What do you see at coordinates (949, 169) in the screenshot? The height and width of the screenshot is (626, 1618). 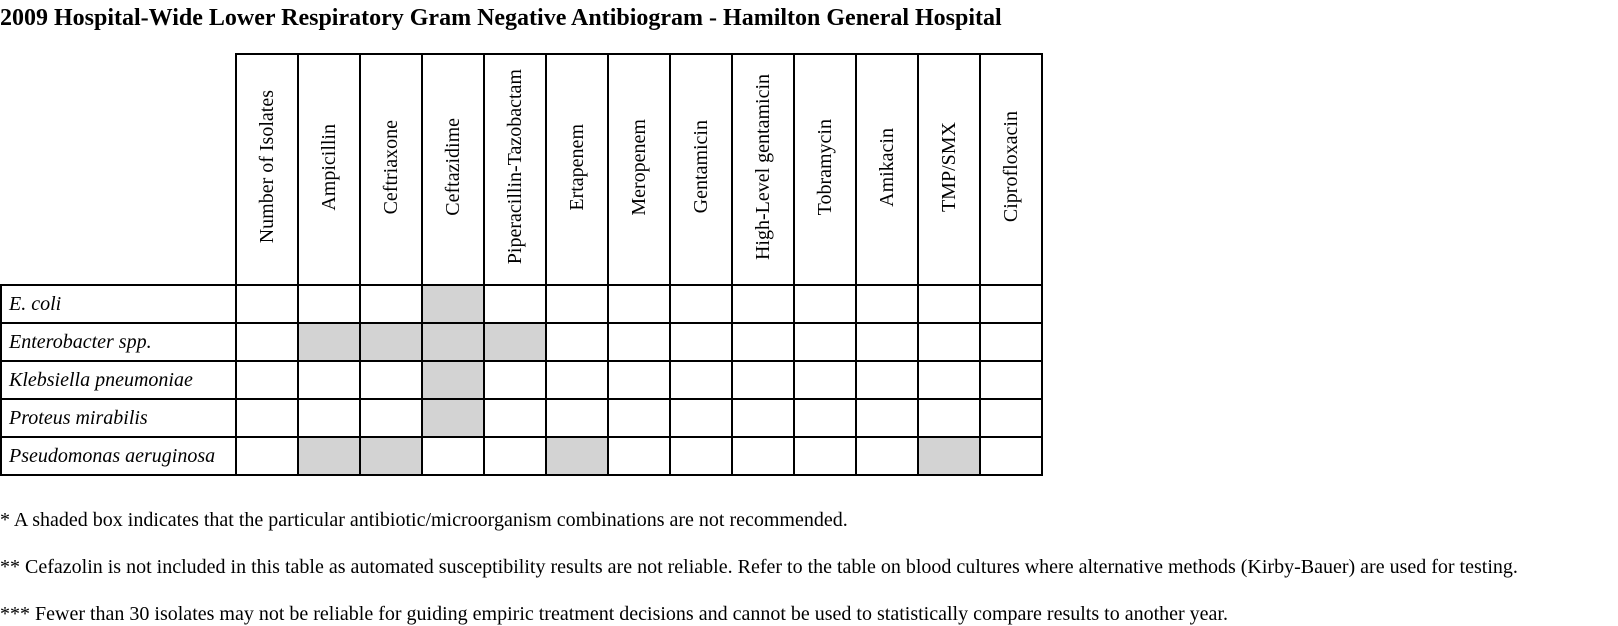 I see `column-header: TMP/SMX` at bounding box center [949, 169].